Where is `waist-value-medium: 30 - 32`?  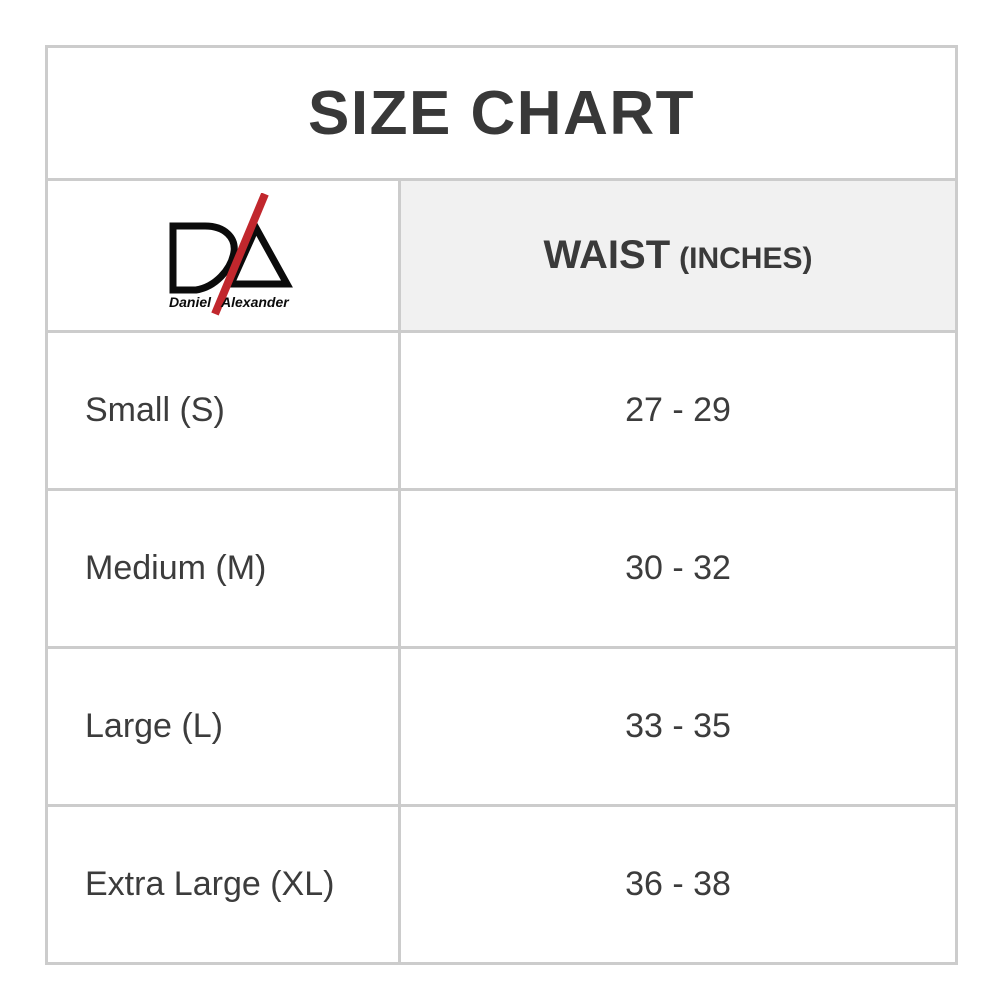
waist-value-medium: 30 - 32 is located at coordinates (678, 568).